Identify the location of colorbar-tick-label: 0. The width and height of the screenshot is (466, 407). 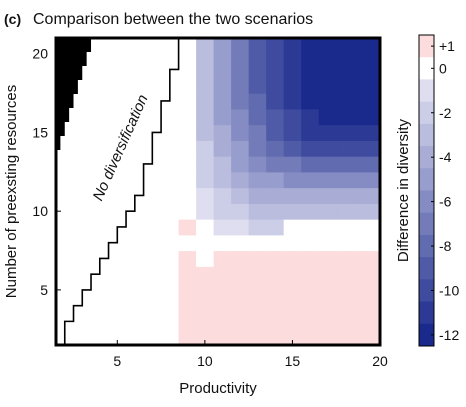
(443, 68).